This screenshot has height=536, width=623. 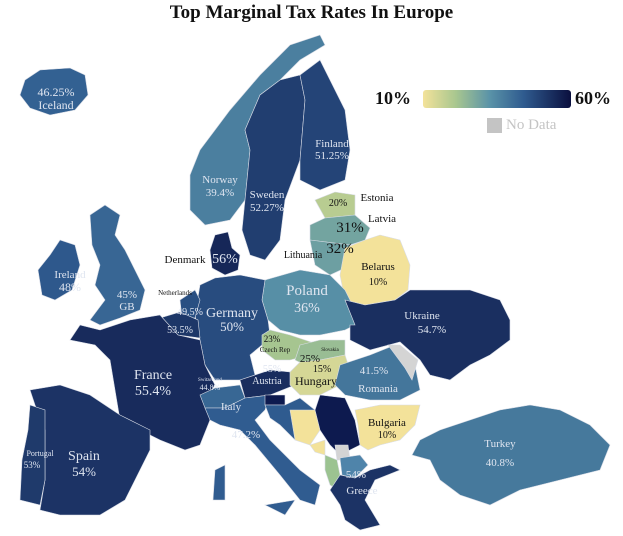 I want to click on label-poland-name: Poland, so click(x=307, y=291).